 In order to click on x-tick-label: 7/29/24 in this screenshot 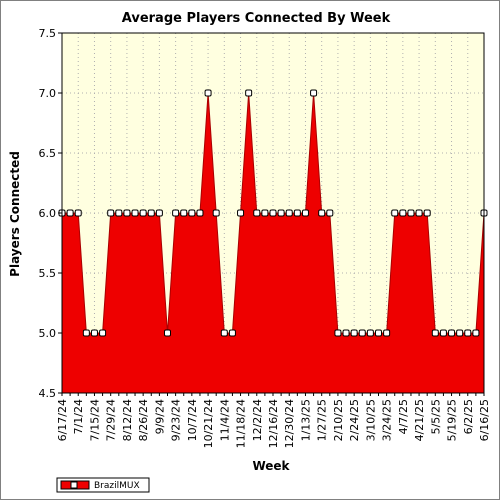, I will do `click(111, 420)`.